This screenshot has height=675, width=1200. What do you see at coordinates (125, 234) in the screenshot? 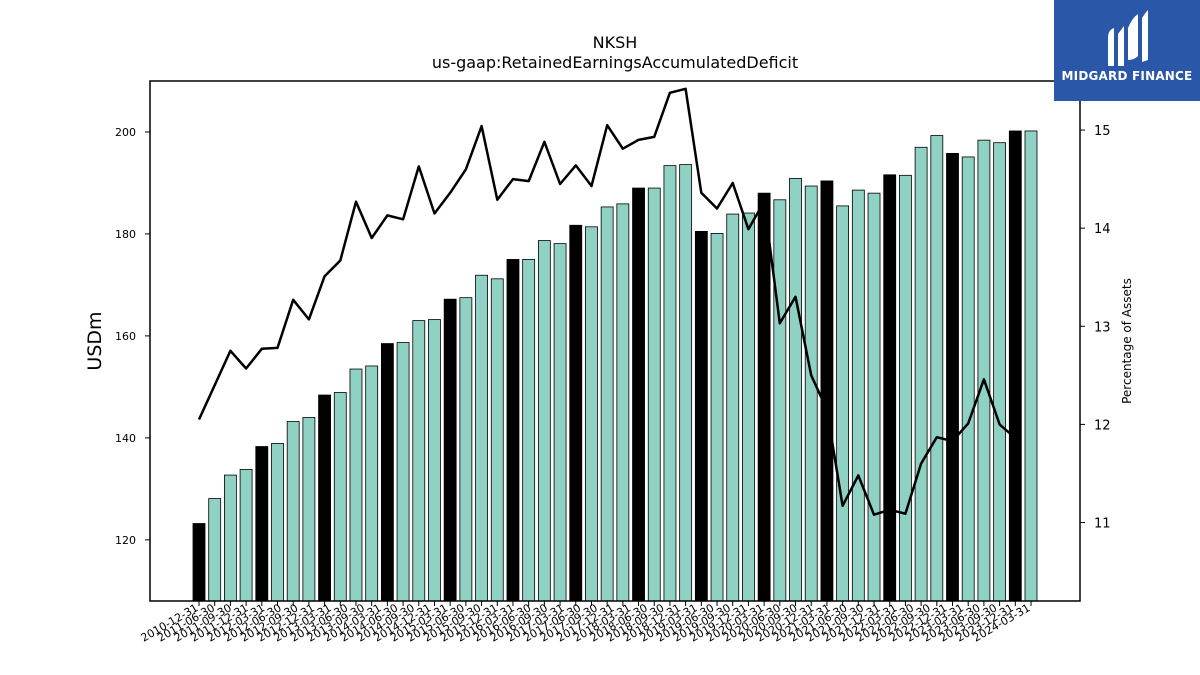
I see `y-tick-label: 180` at bounding box center [125, 234].